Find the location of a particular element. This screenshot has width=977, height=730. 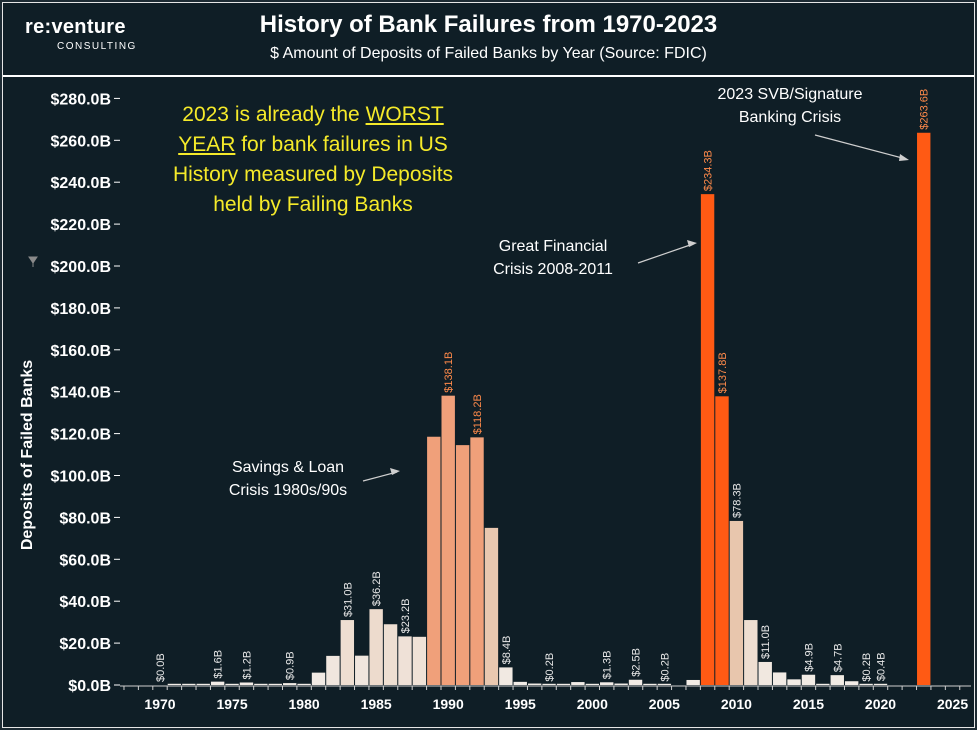

x-tick-label-1975: 1975 is located at coordinates (231, 704).